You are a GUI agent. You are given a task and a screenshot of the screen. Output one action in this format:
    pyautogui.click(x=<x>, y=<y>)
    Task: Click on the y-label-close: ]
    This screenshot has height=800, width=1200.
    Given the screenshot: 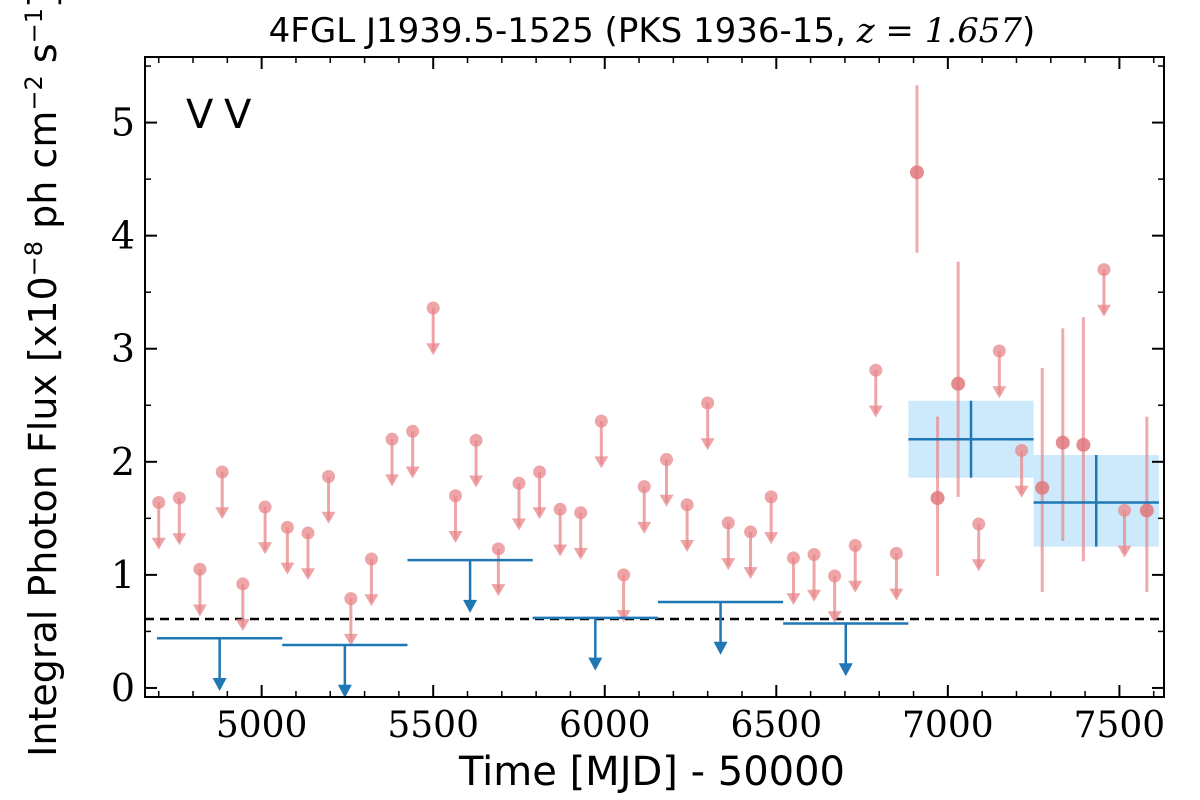 What is the action you would take?
    pyautogui.click(x=43, y=4)
    